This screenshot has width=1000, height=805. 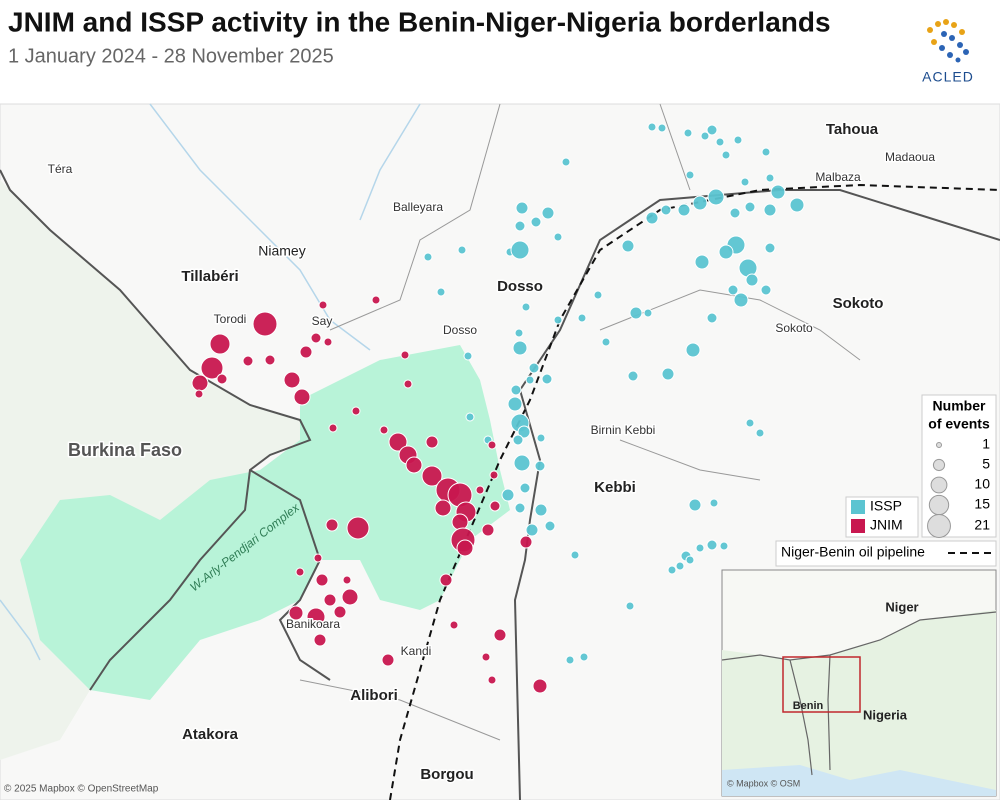 What do you see at coordinates (838, 177) in the screenshot?
I see `place-label: Malbaza` at bounding box center [838, 177].